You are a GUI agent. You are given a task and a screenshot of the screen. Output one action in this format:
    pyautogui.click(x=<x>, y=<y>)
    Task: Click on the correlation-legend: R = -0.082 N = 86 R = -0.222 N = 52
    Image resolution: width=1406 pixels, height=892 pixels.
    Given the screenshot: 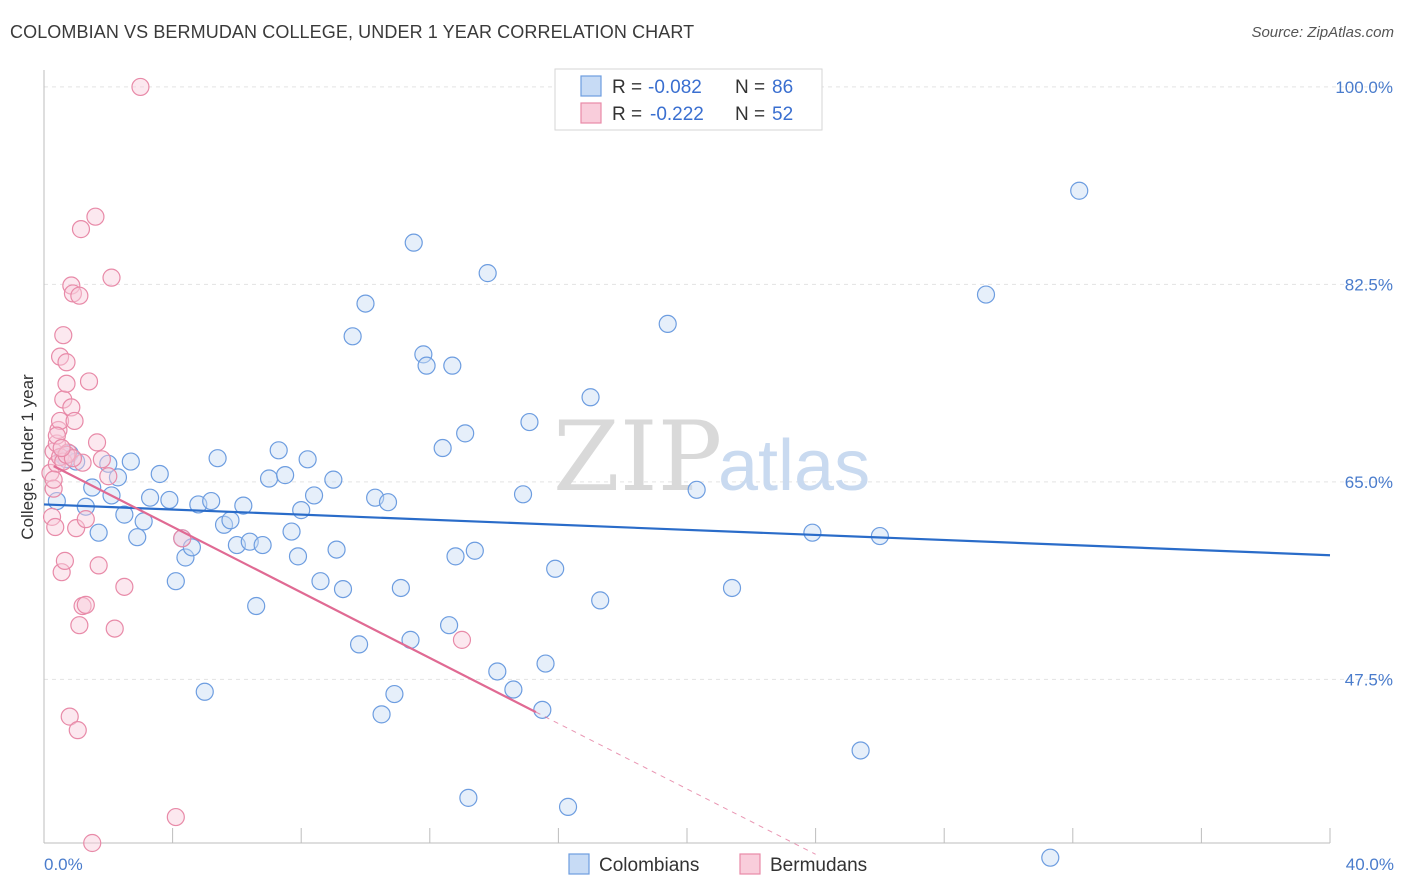 What is the action you would take?
    pyautogui.click(x=688, y=99)
    